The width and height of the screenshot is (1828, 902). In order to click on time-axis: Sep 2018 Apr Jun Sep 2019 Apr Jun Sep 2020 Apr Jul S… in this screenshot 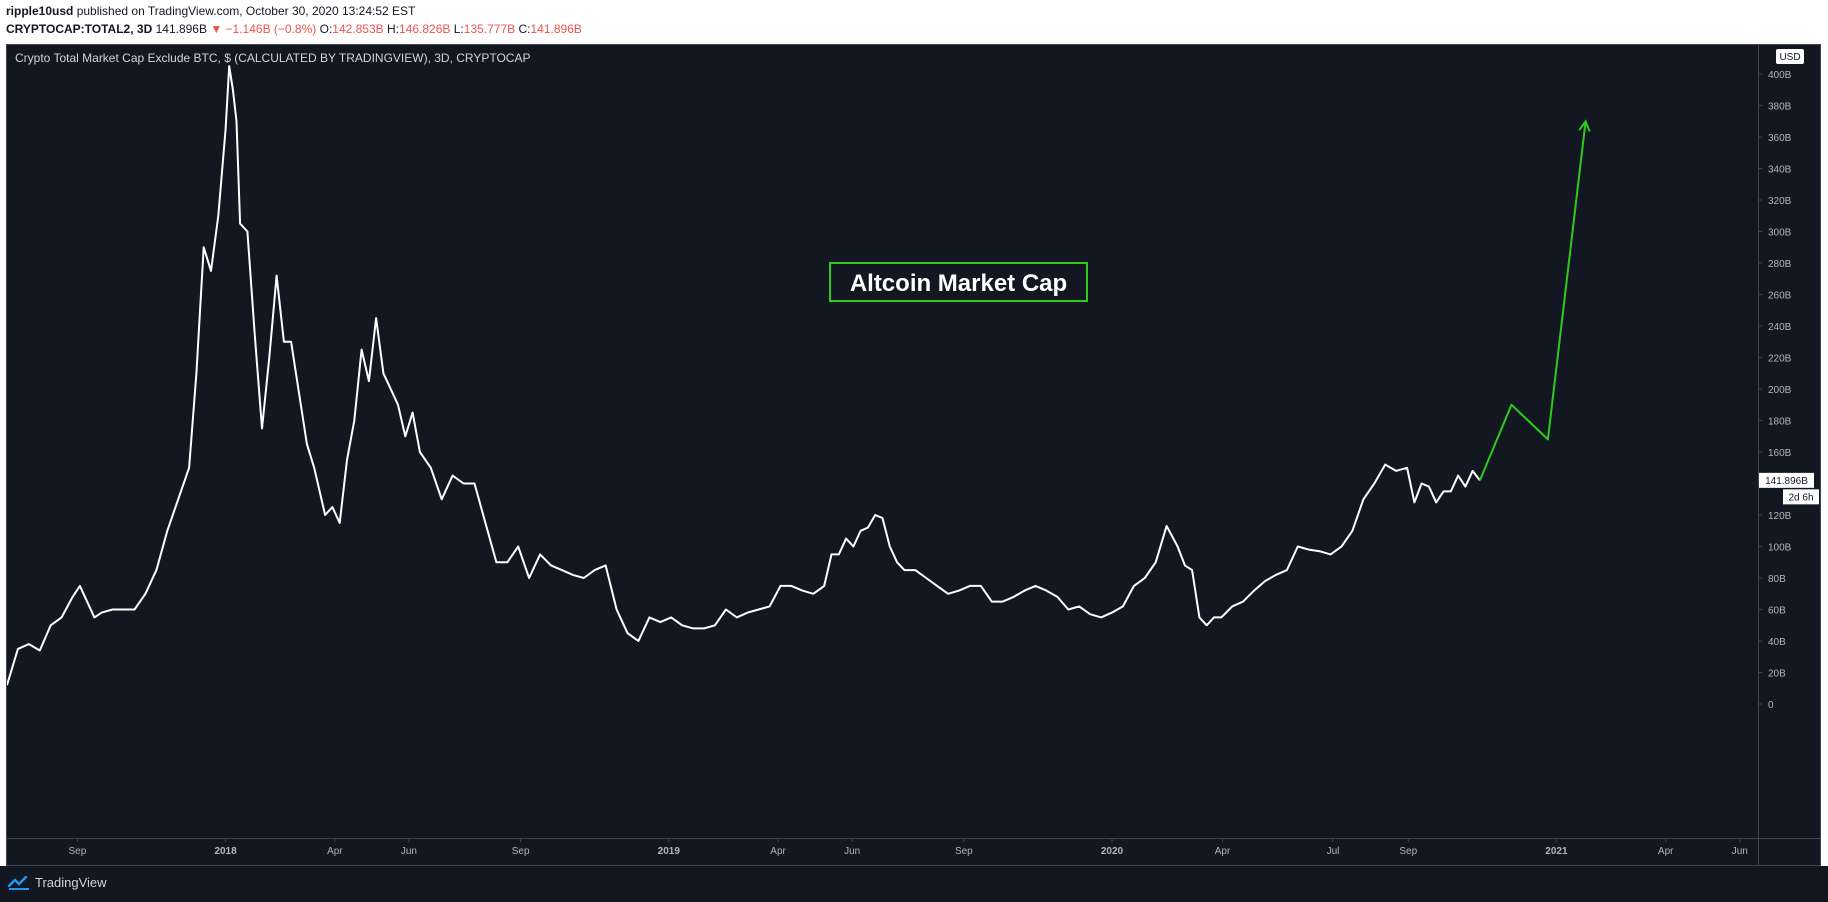, I will do `click(908, 847)`.